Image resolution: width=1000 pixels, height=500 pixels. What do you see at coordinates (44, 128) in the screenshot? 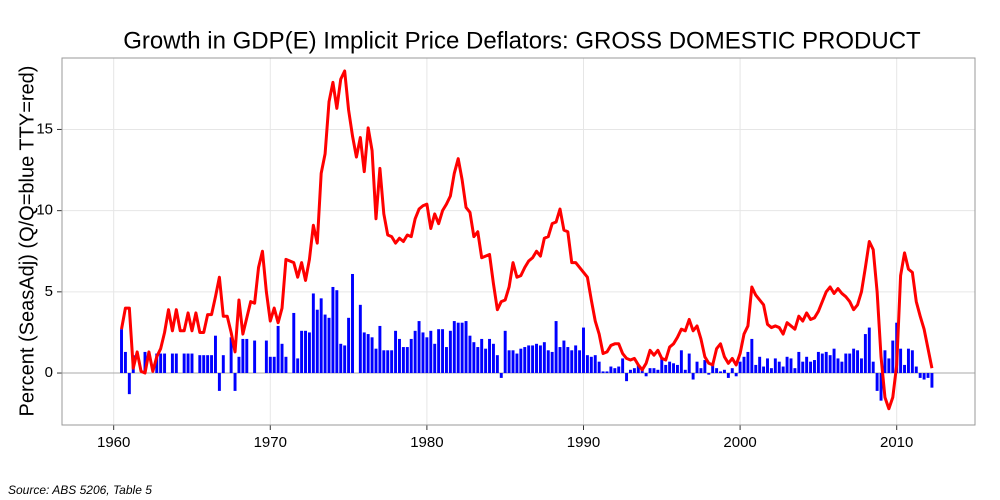
I see `y-tick-label: 15` at bounding box center [44, 128].